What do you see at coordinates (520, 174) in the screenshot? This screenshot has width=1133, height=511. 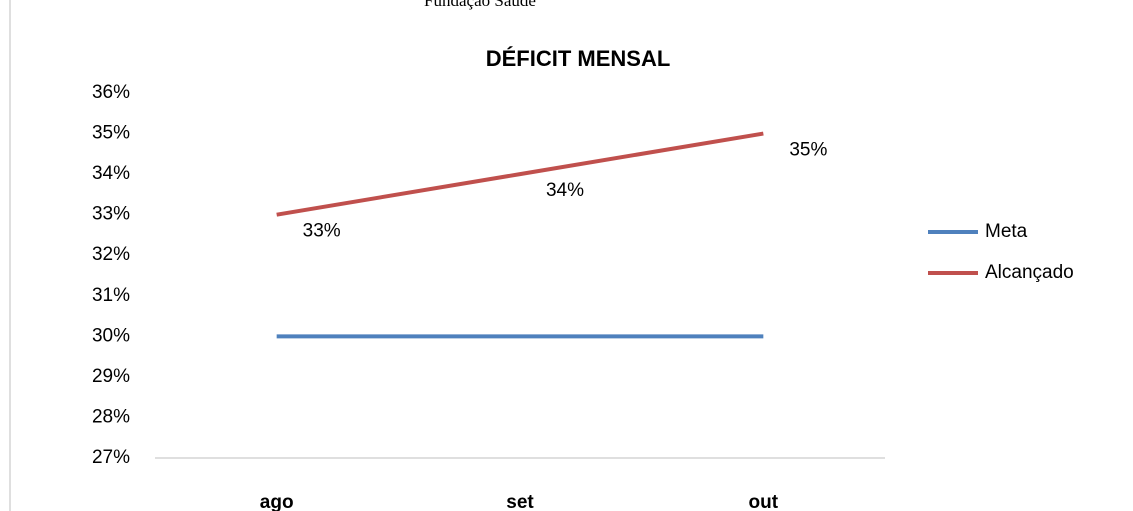 I see `series-line` at bounding box center [520, 174].